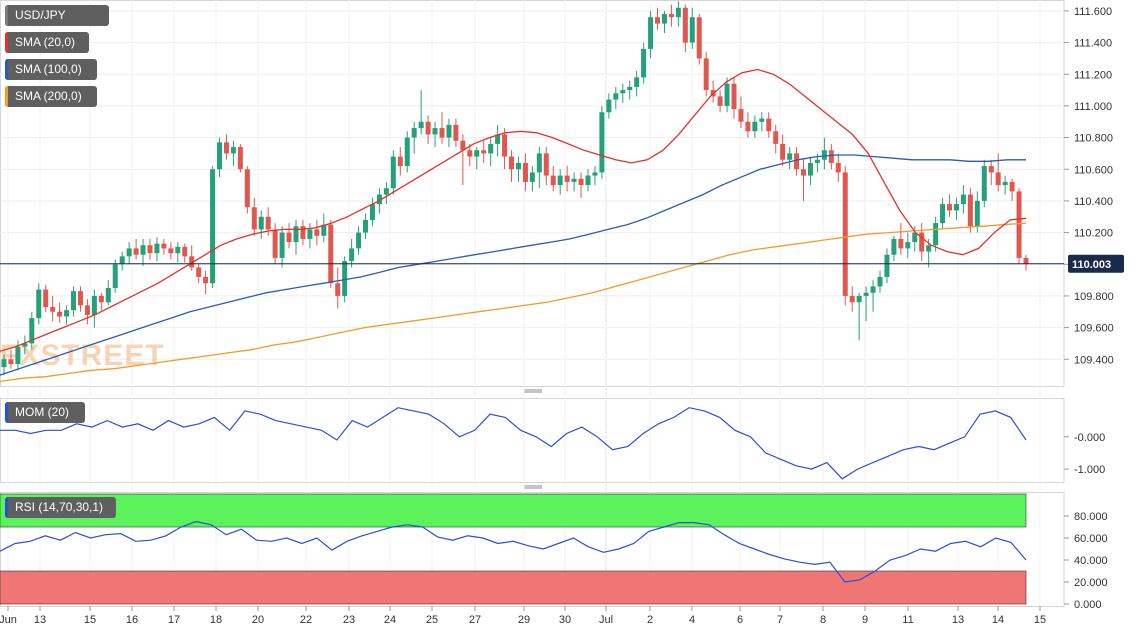 The height and width of the screenshot is (632, 1138). I want to click on date-tick-label: 18, so click(216, 620).